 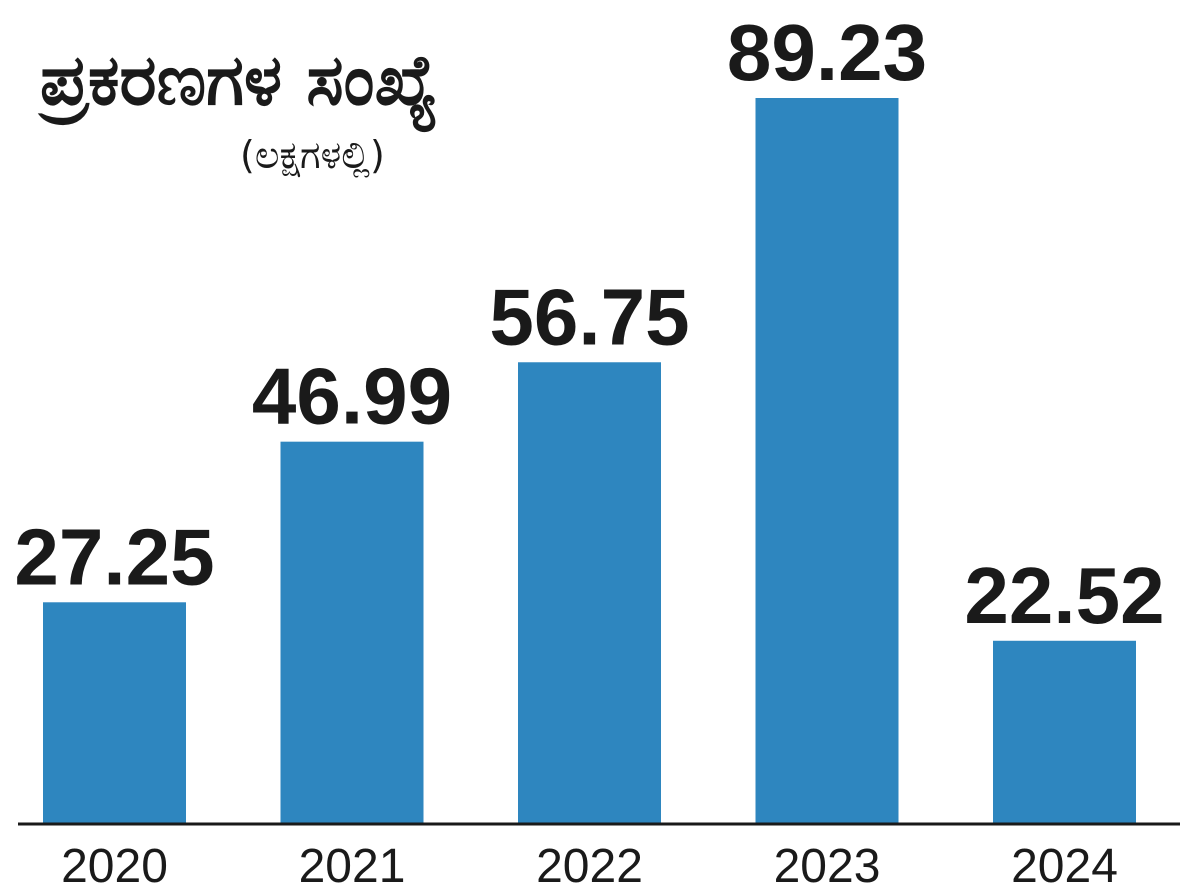 I want to click on bar-2023, so click(x=827, y=461).